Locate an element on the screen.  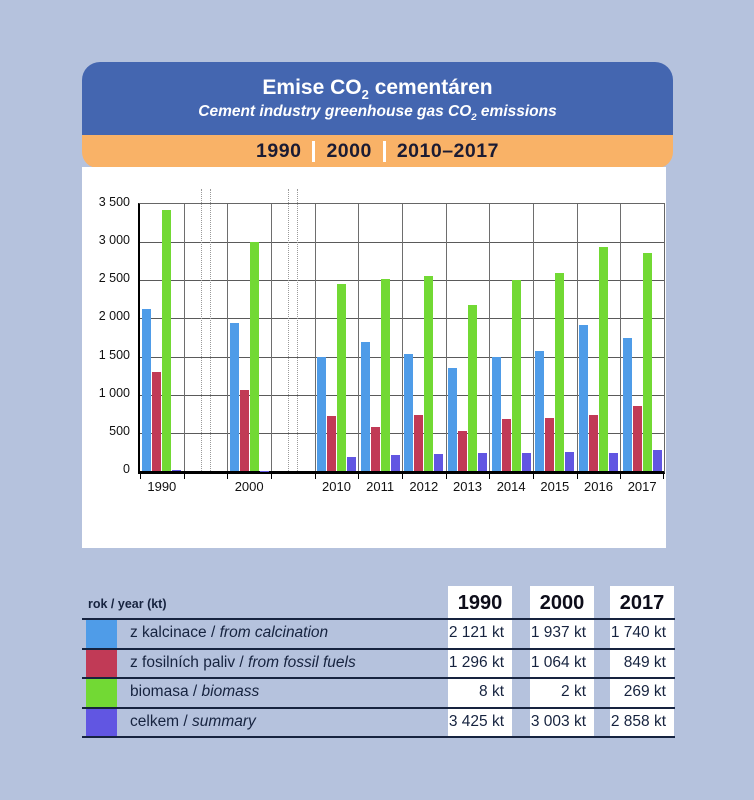
y-axis-label: 0 is located at coordinates (126, 469).